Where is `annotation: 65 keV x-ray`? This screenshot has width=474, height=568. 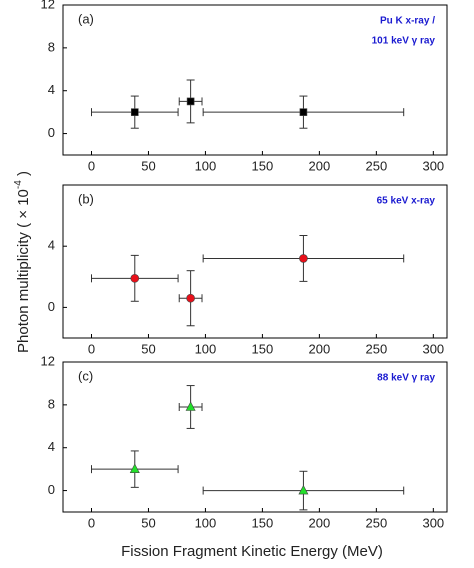
annotation: 65 keV x-ray is located at coordinates (406, 201).